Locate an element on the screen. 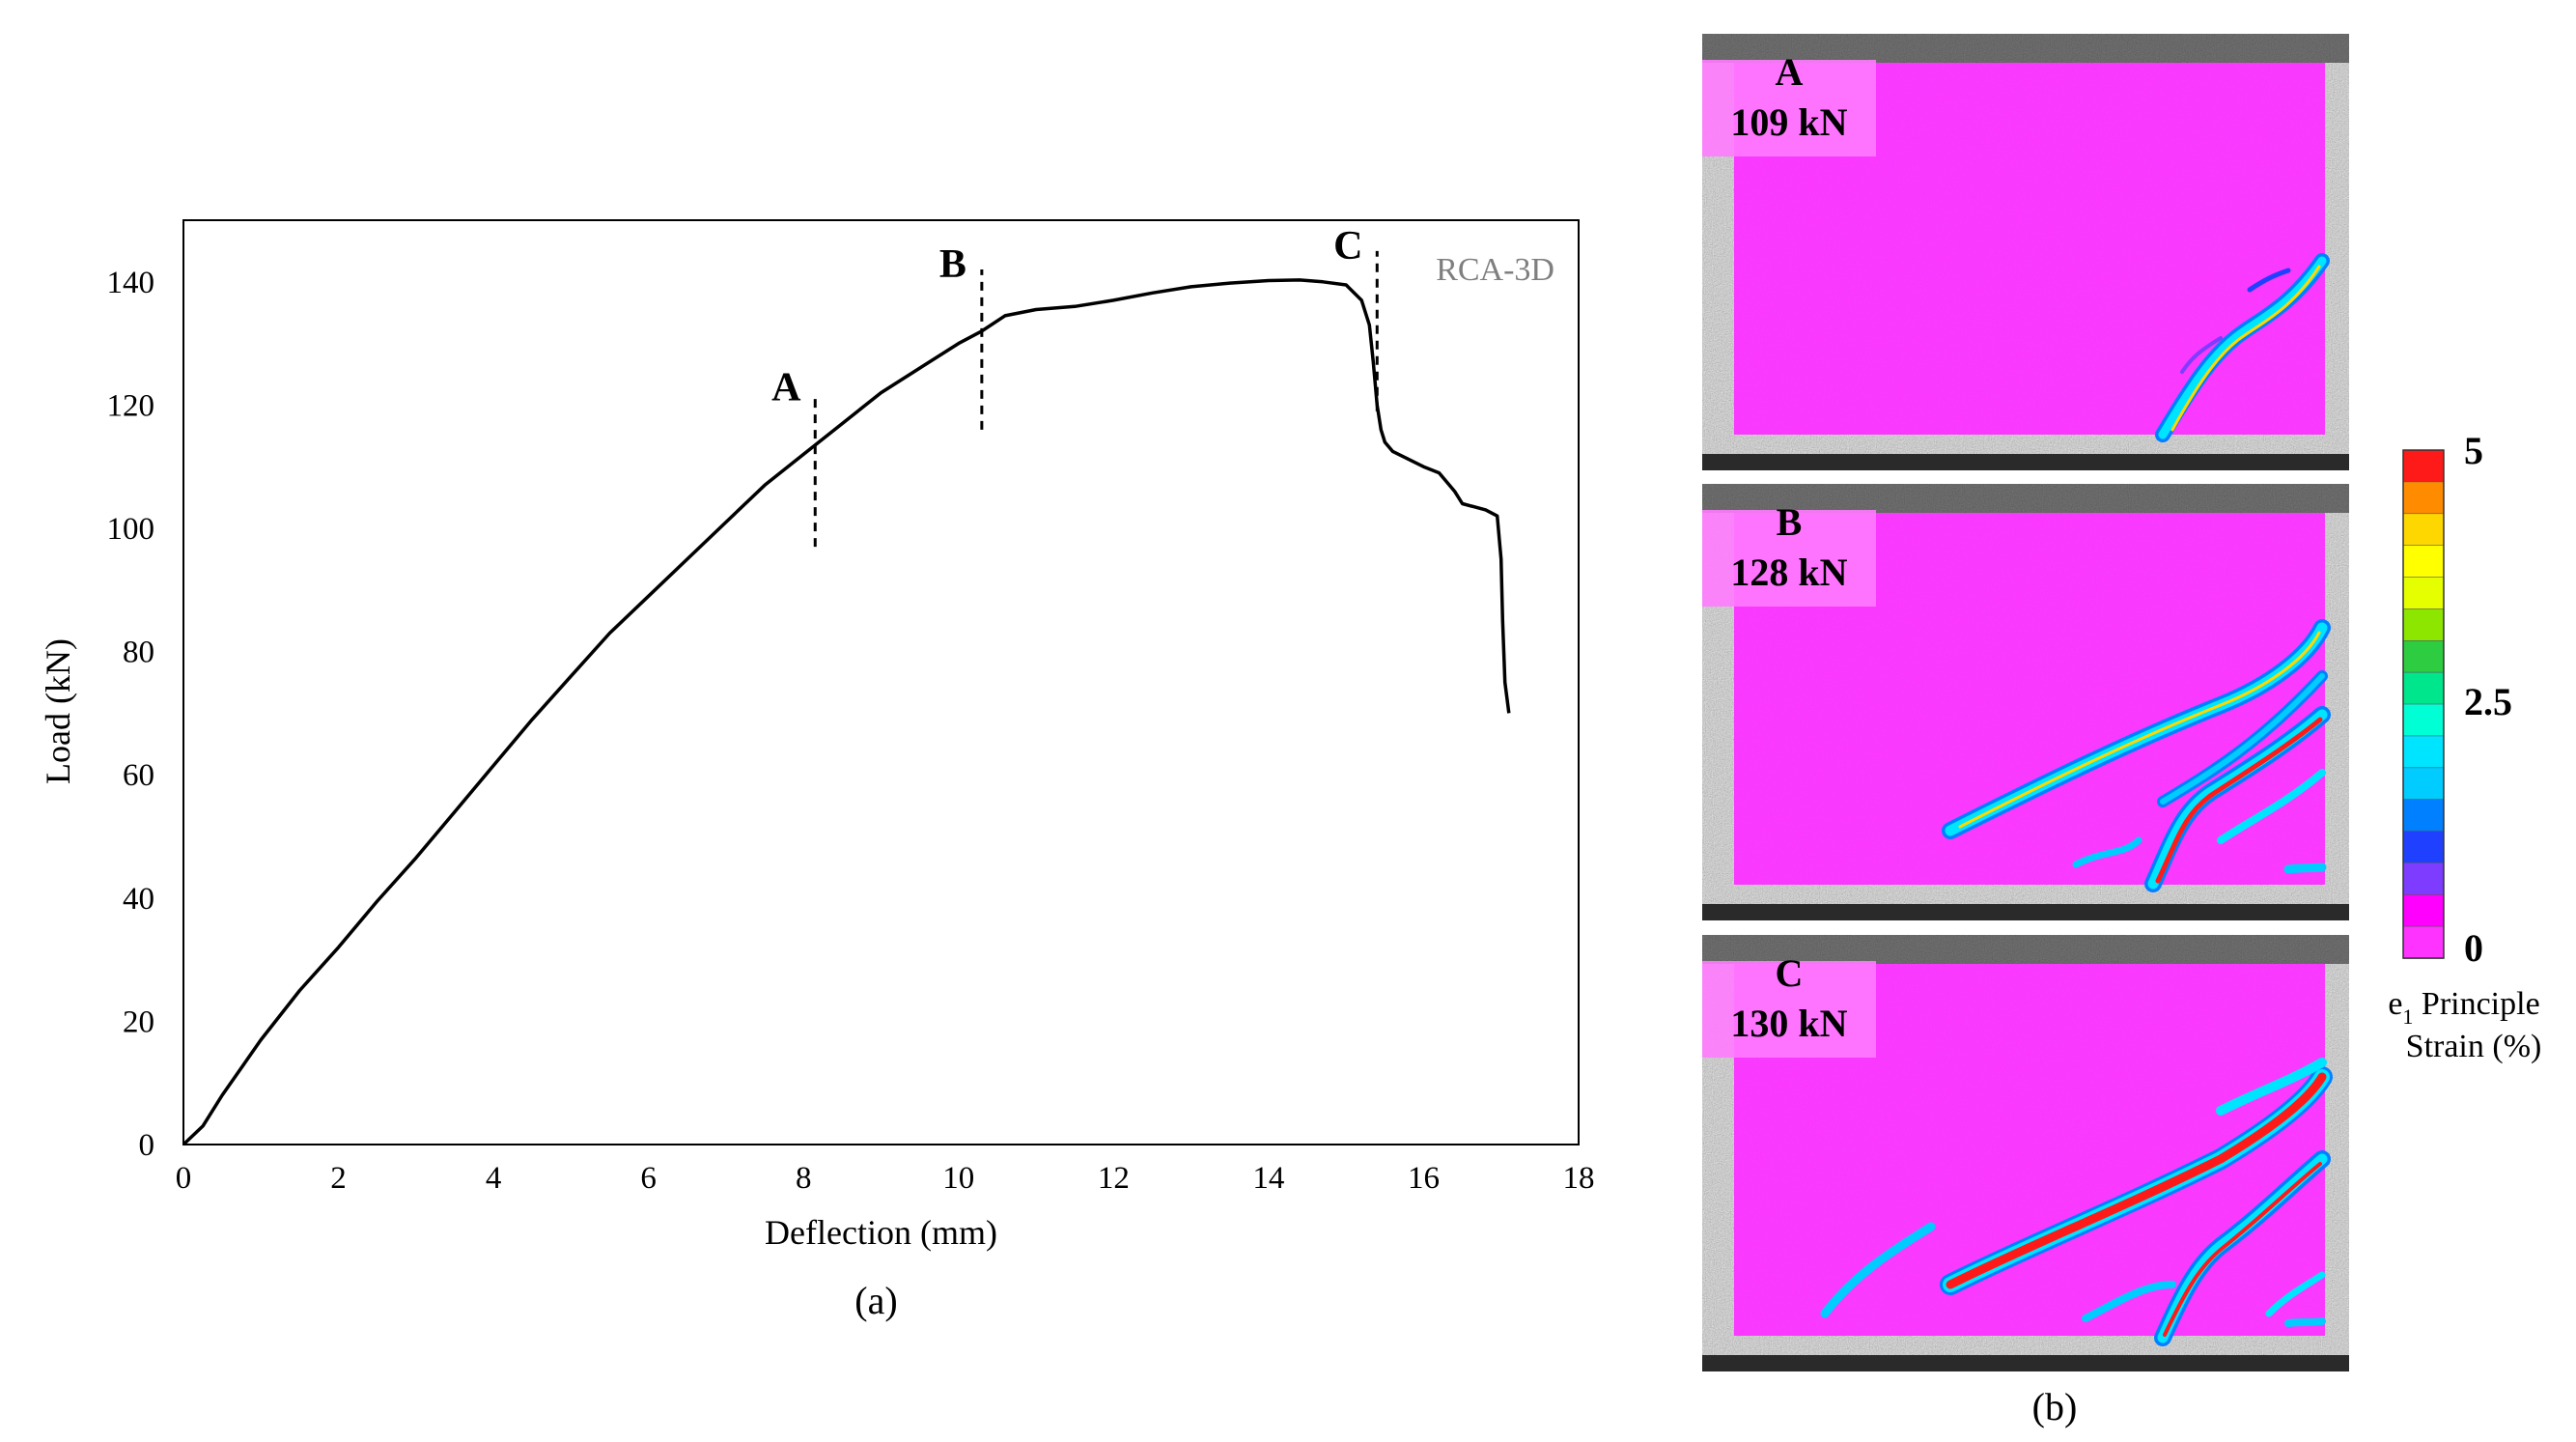 The width and height of the screenshot is (2576, 1442). stage-label-c: C is located at coordinates (1348, 246).